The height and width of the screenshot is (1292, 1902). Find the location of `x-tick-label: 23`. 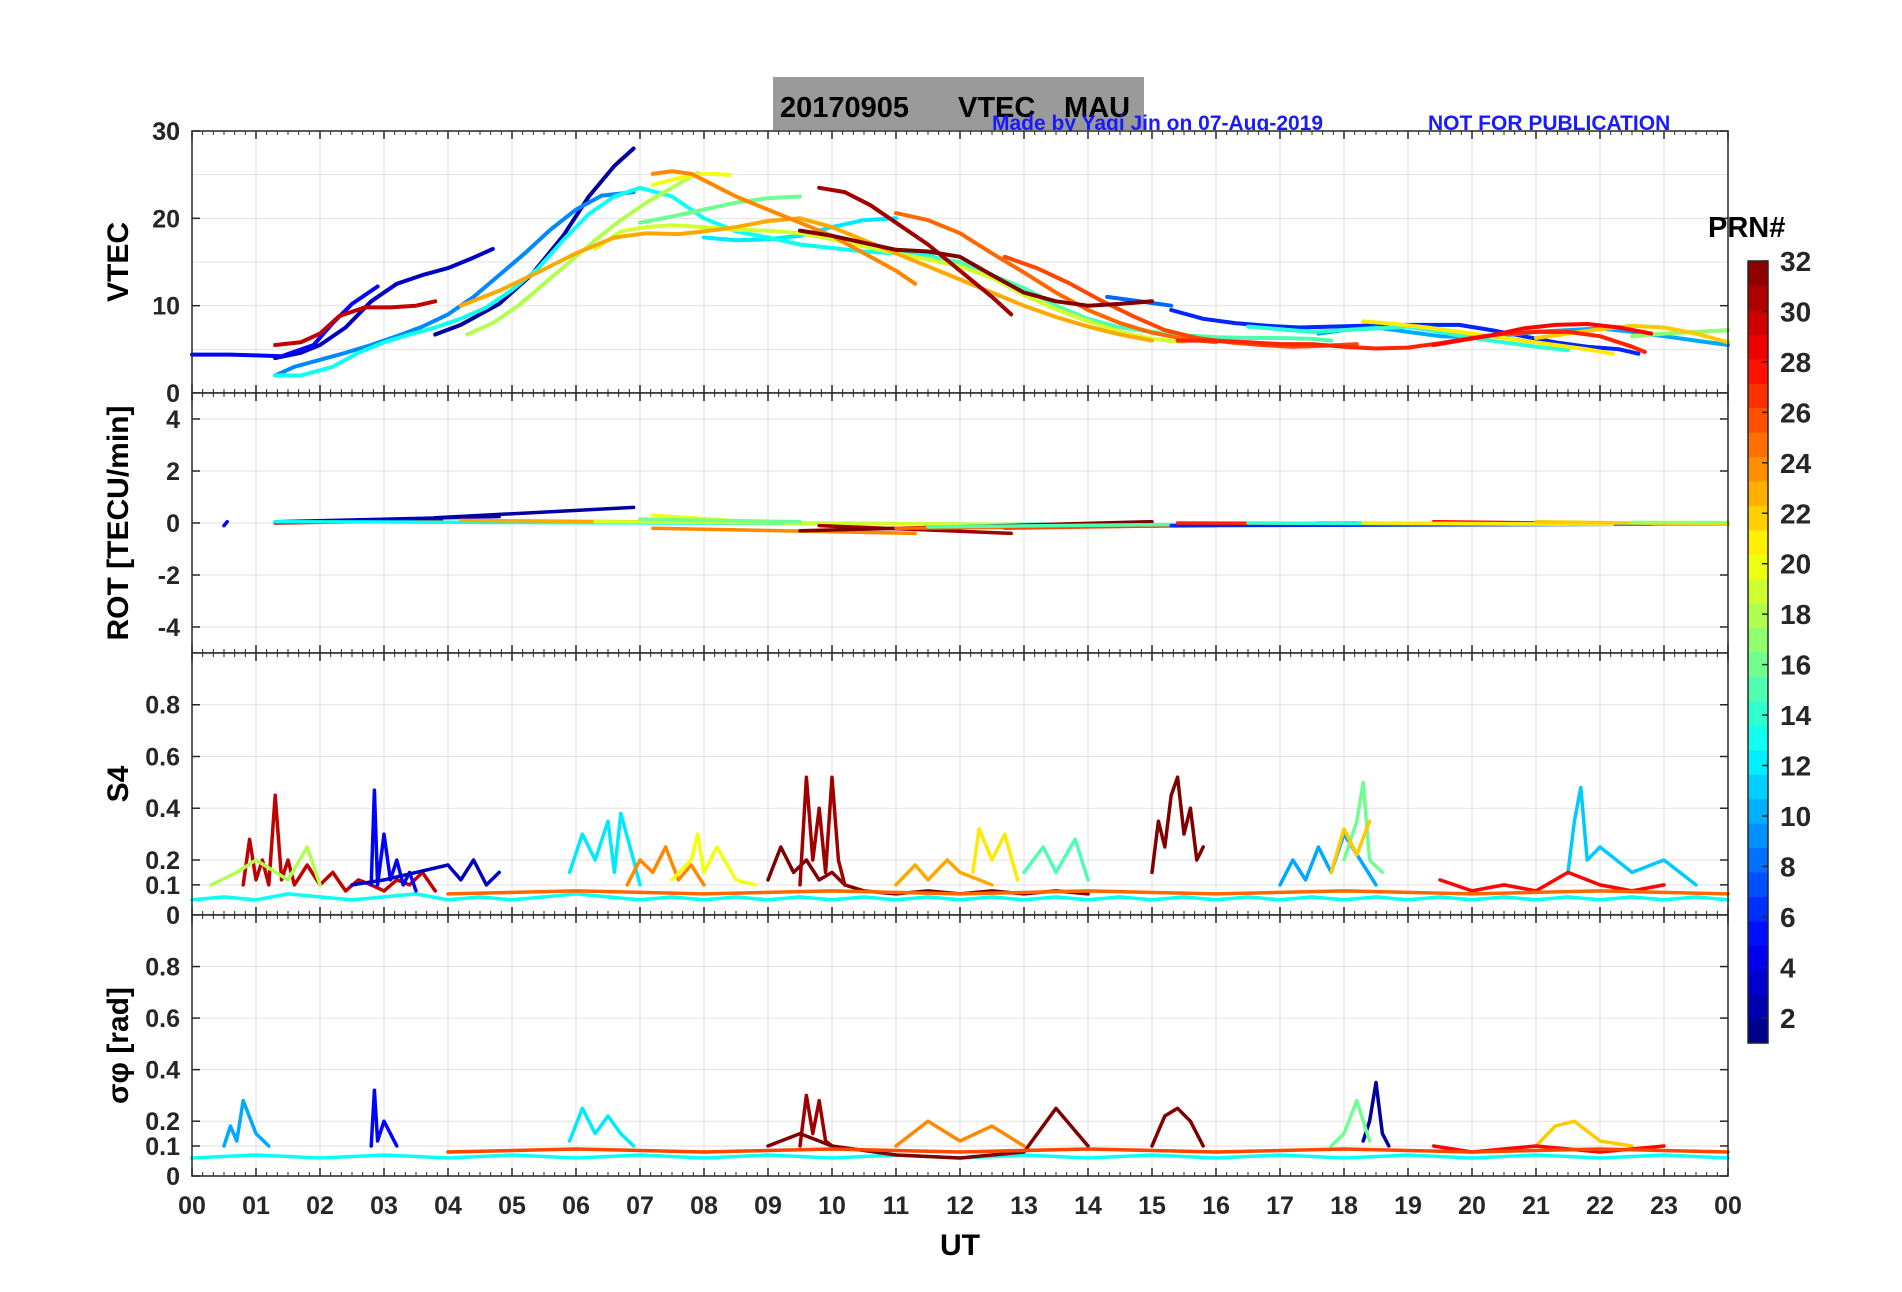

x-tick-label: 23 is located at coordinates (1664, 1206).